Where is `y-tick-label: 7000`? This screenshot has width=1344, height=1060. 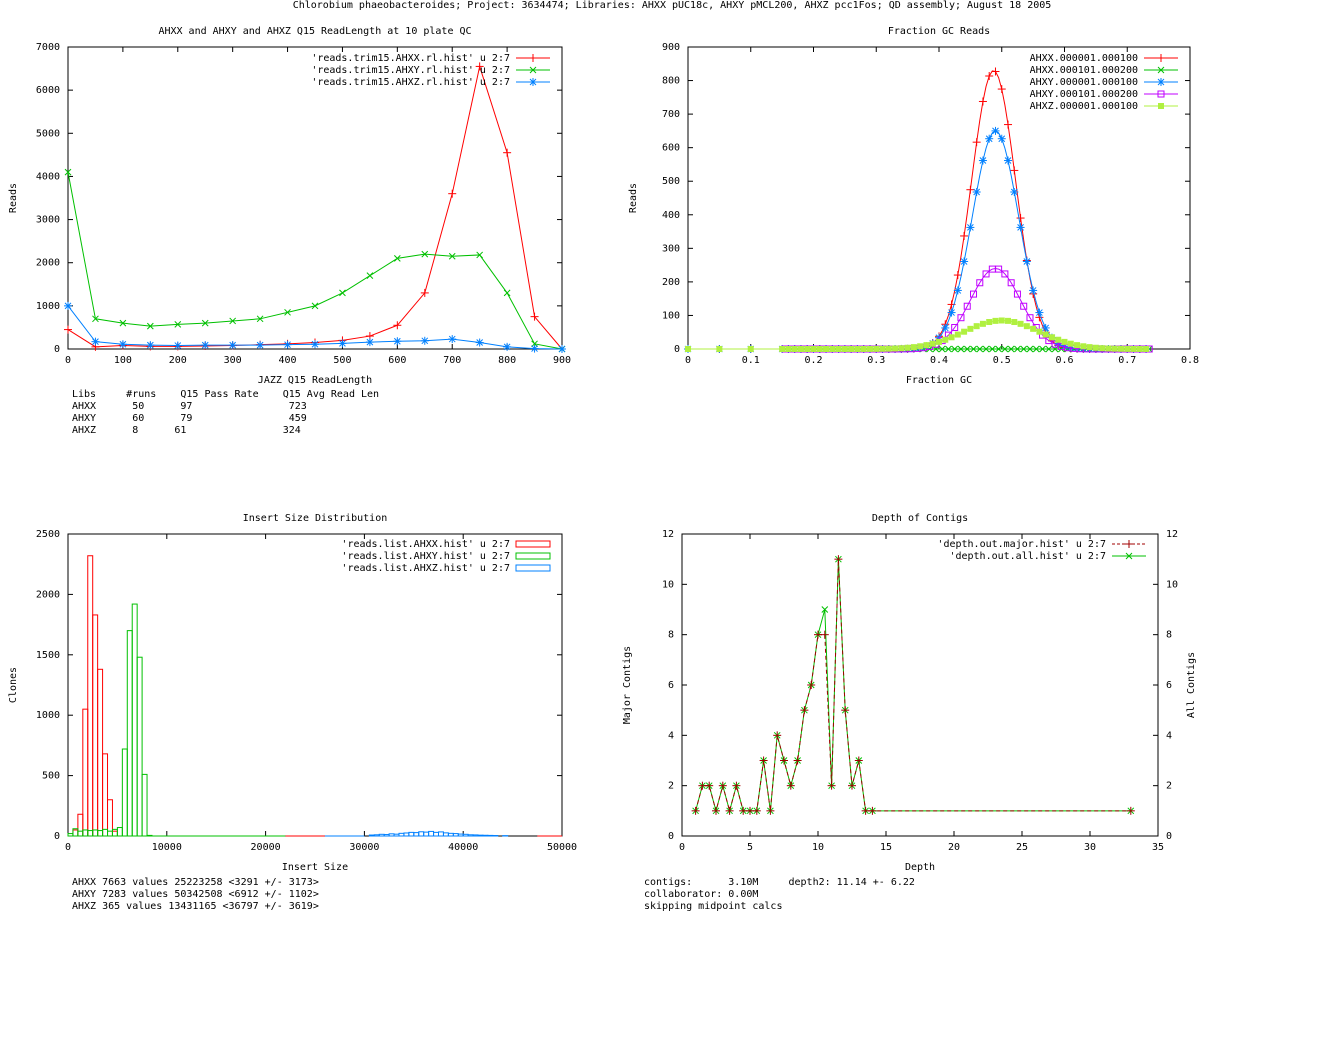
y-tick-label: 7000 is located at coordinates (48, 47).